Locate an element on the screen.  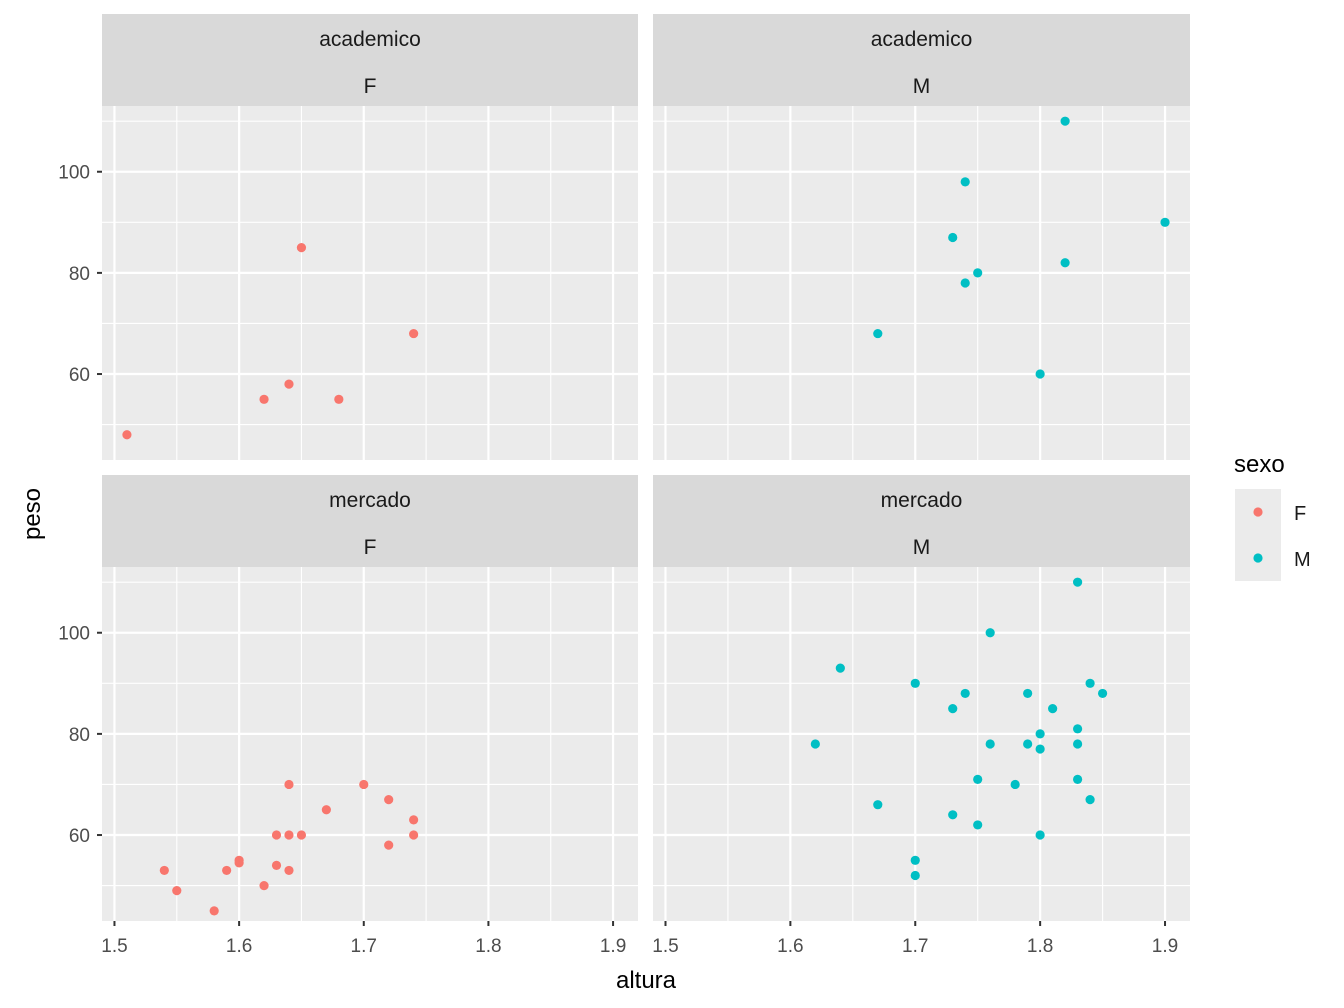
y-axis-title: peso is located at coordinates (32, 514).